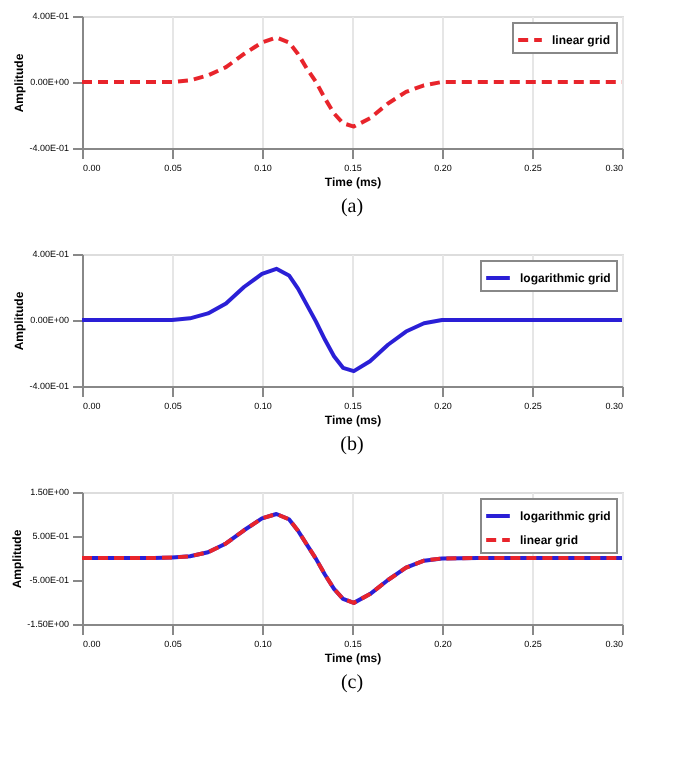 This screenshot has width=684, height=768. I want to click on text: (c), so click(352, 683).